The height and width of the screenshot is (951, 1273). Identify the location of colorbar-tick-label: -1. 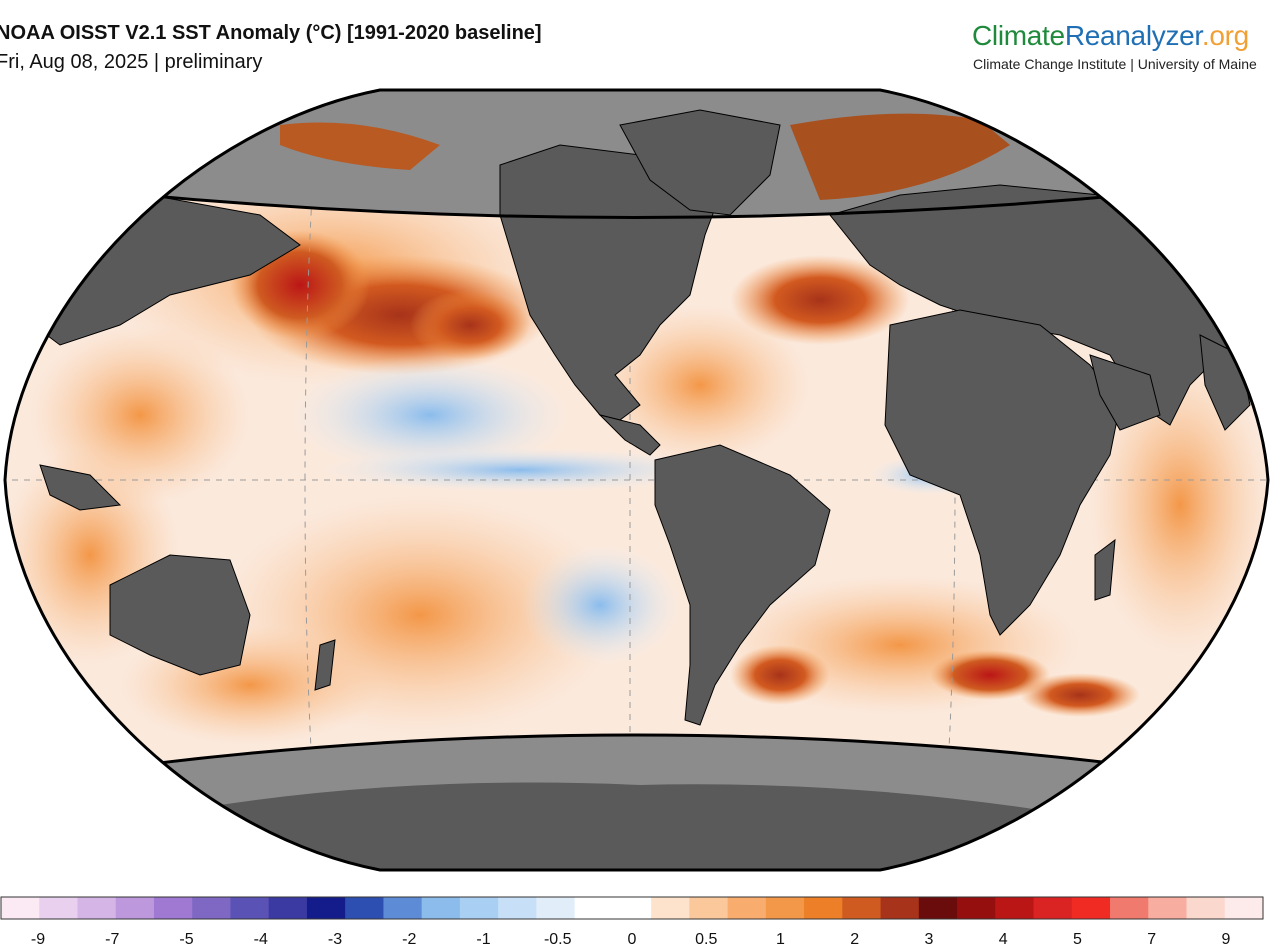
(483, 939).